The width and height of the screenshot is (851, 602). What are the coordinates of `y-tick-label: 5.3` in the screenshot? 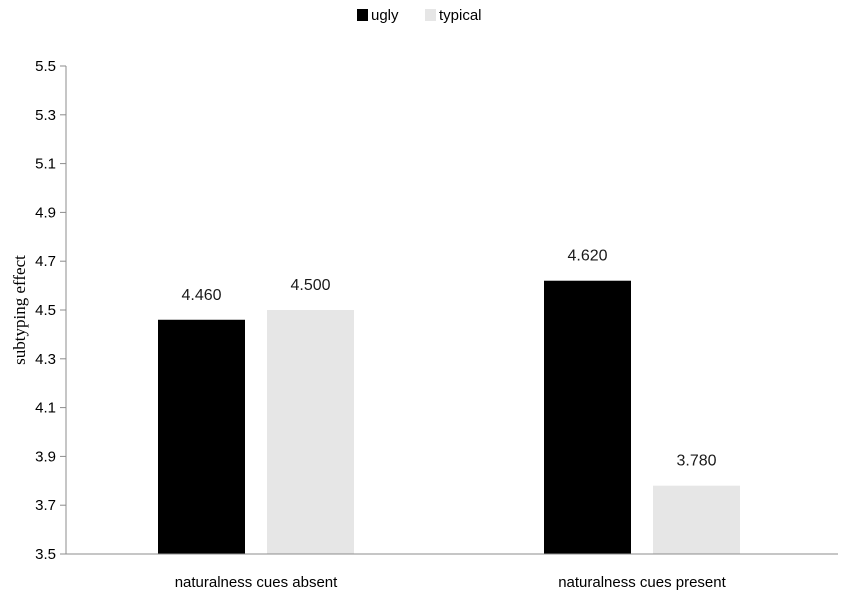 It's located at (45, 115).